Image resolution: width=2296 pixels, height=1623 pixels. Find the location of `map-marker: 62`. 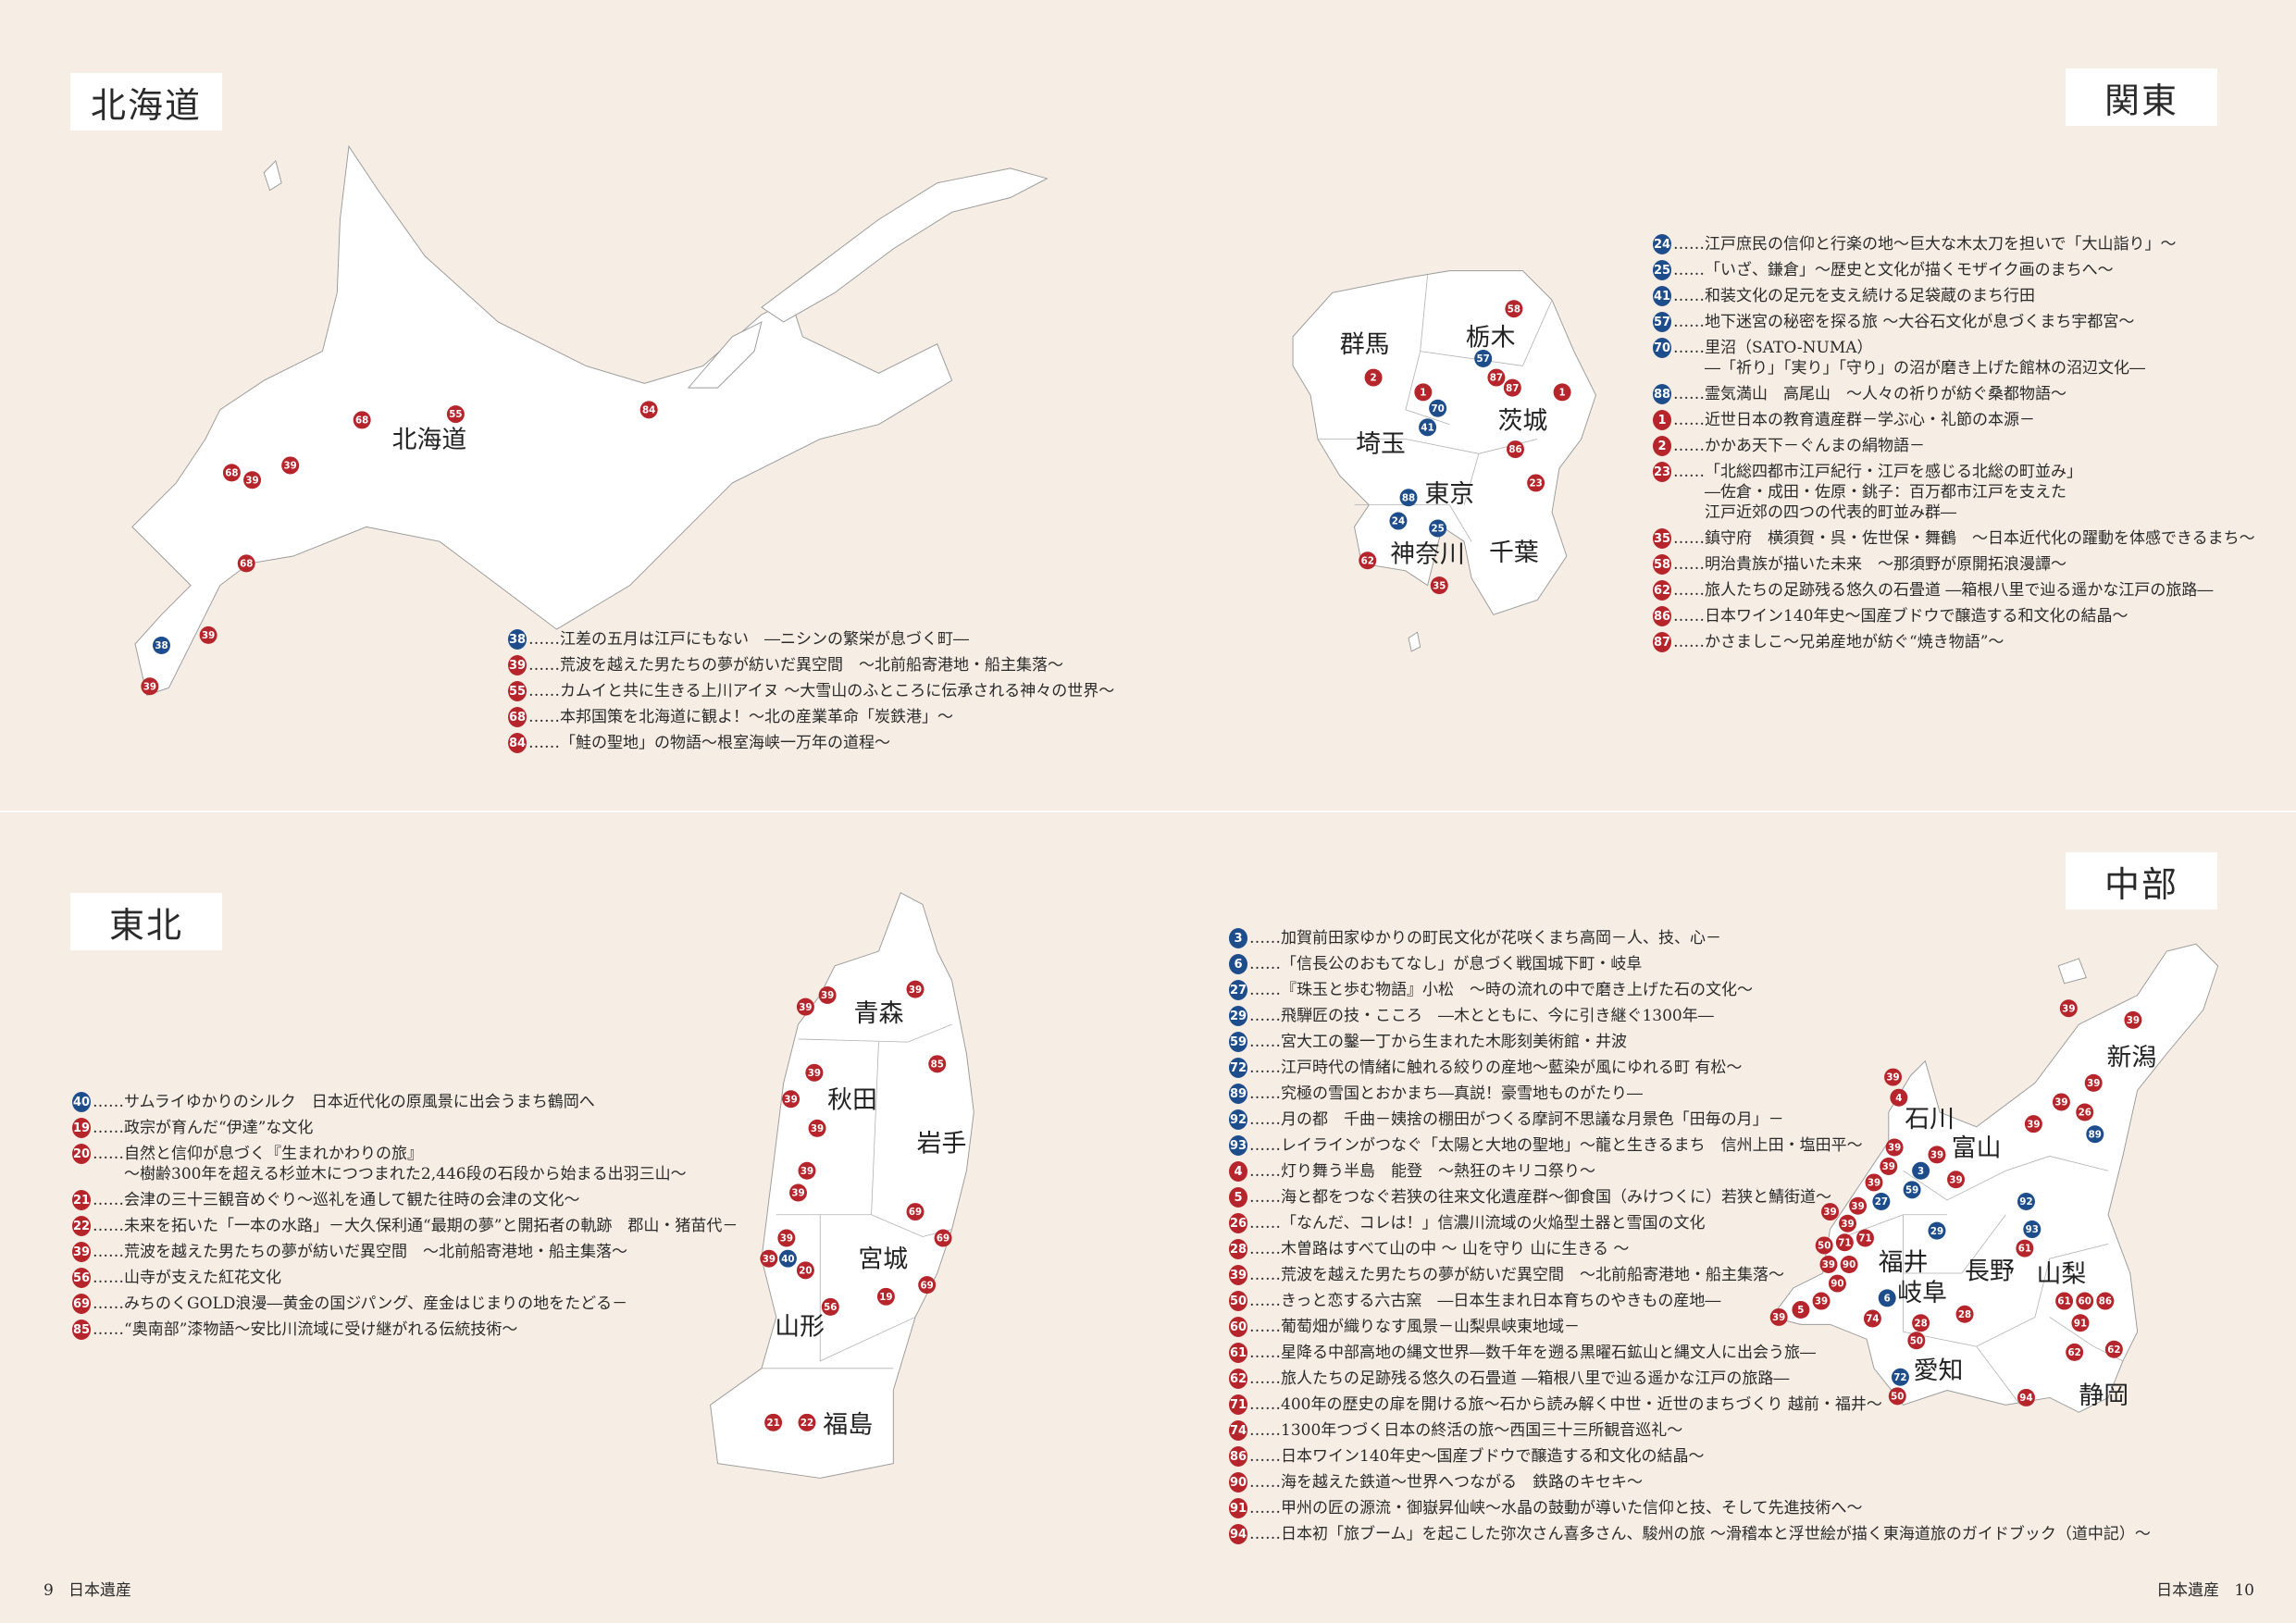

map-marker: 62 is located at coordinates (2075, 1352).